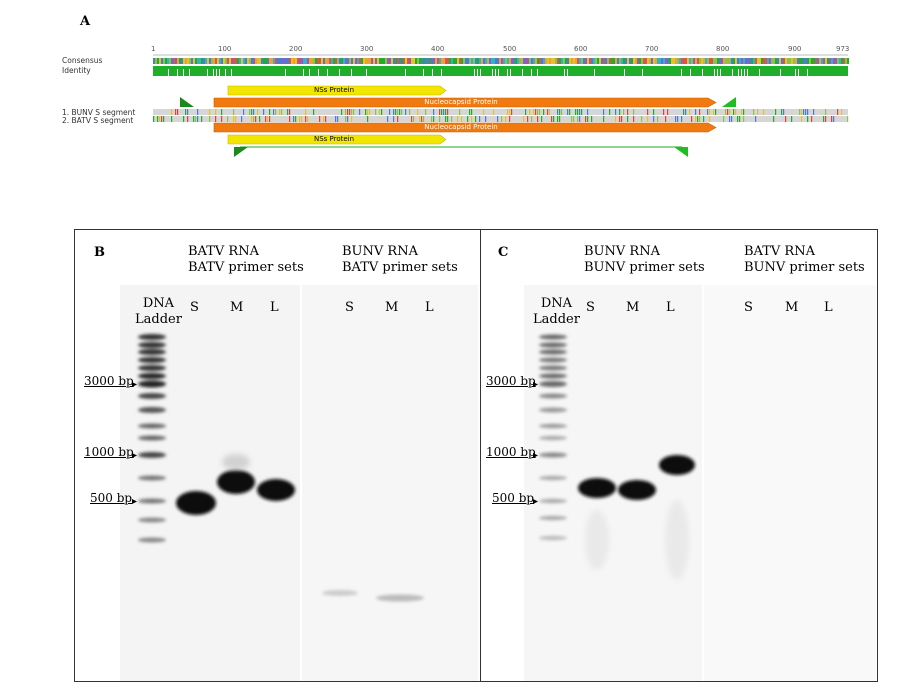 The height and width of the screenshot is (699, 897). What do you see at coordinates (158, 312) in the screenshot?
I see `panel-b-ladder-label: DNA Ladder` at bounding box center [158, 312].